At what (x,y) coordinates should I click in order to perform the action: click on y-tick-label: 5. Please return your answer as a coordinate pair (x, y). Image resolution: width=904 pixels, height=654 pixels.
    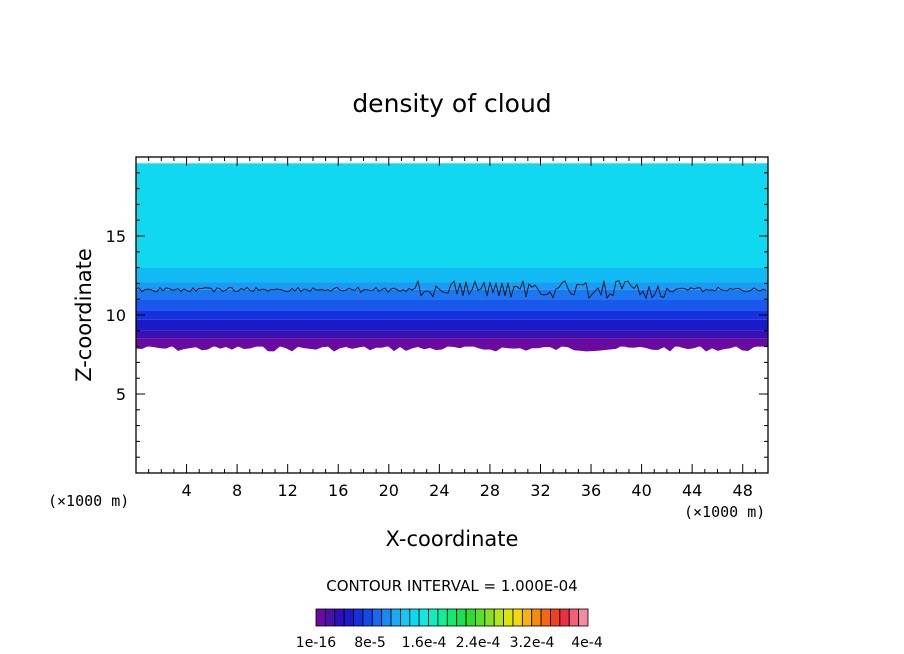
    Looking at the image, I should click on (121, 394).